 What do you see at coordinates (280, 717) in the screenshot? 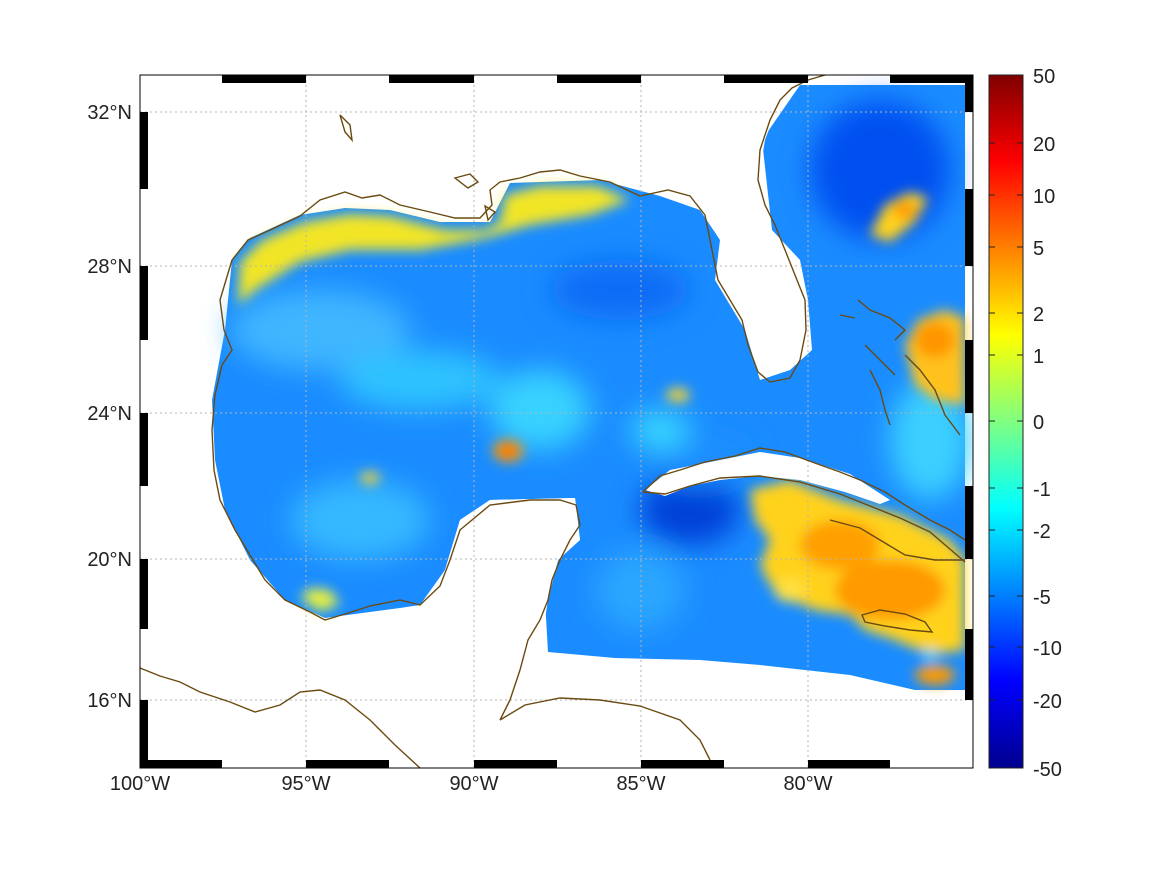
I see `coast-pacific` at bounding box center [280, 717].